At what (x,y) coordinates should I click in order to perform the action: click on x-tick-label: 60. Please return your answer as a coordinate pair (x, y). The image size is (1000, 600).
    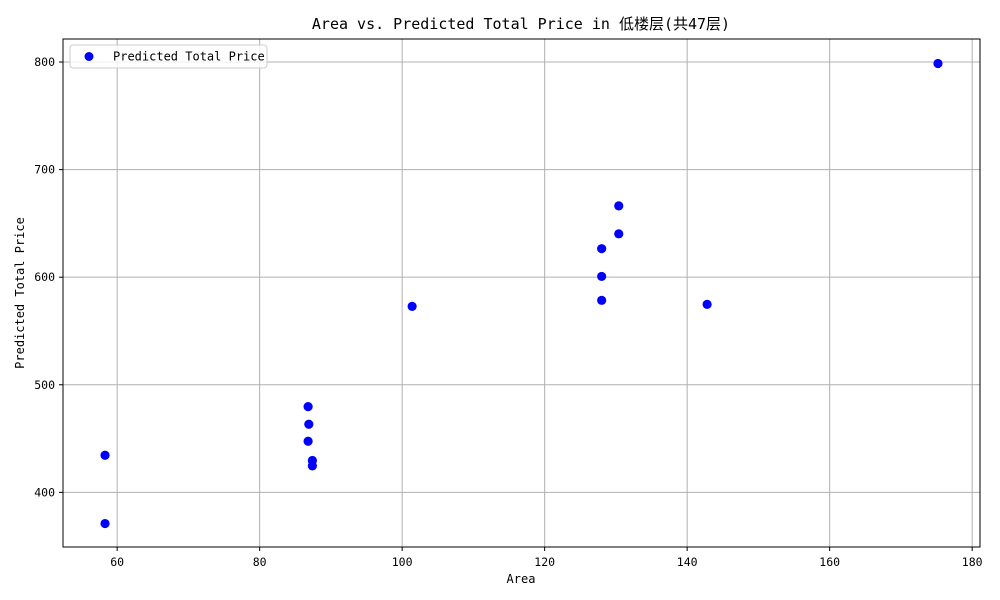
    Looking at the image, I should click on (117, 562).